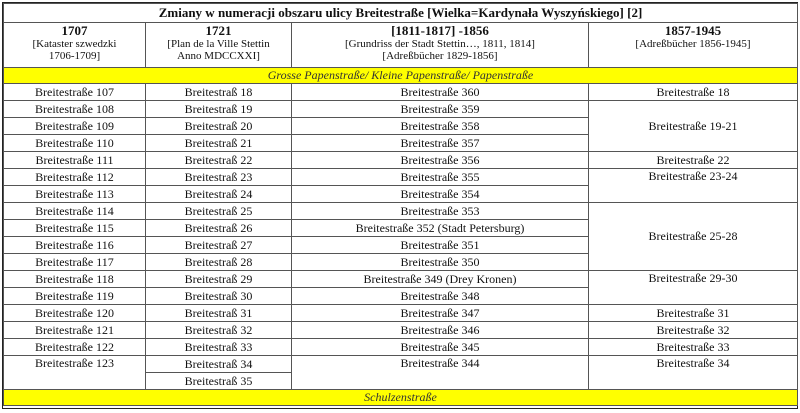 The image size is (800, 413). I want to click on cell-1707: Breitestraße 107, so click(74, 92).